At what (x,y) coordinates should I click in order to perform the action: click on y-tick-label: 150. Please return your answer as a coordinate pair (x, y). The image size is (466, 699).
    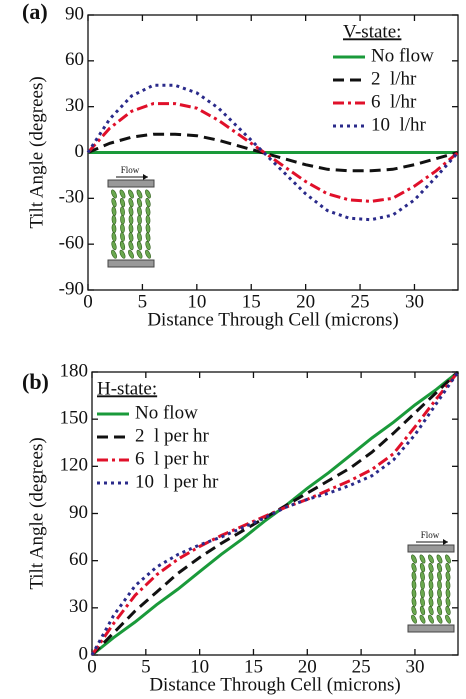
    Looking at the image, I should click on (74, 418).